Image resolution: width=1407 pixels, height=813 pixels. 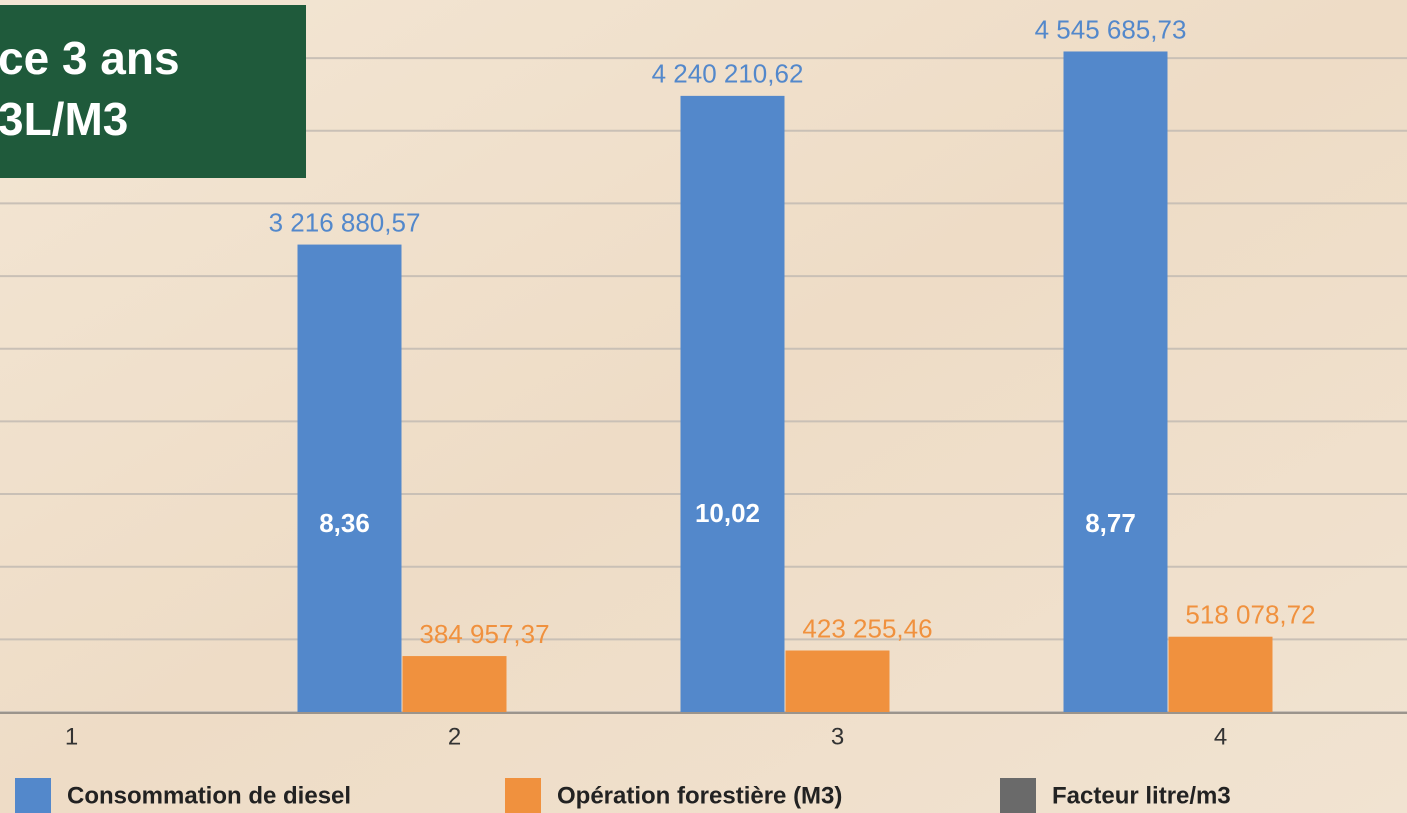 I want to click on data-label: 4 240 210,62, so click(x=728, y=74).